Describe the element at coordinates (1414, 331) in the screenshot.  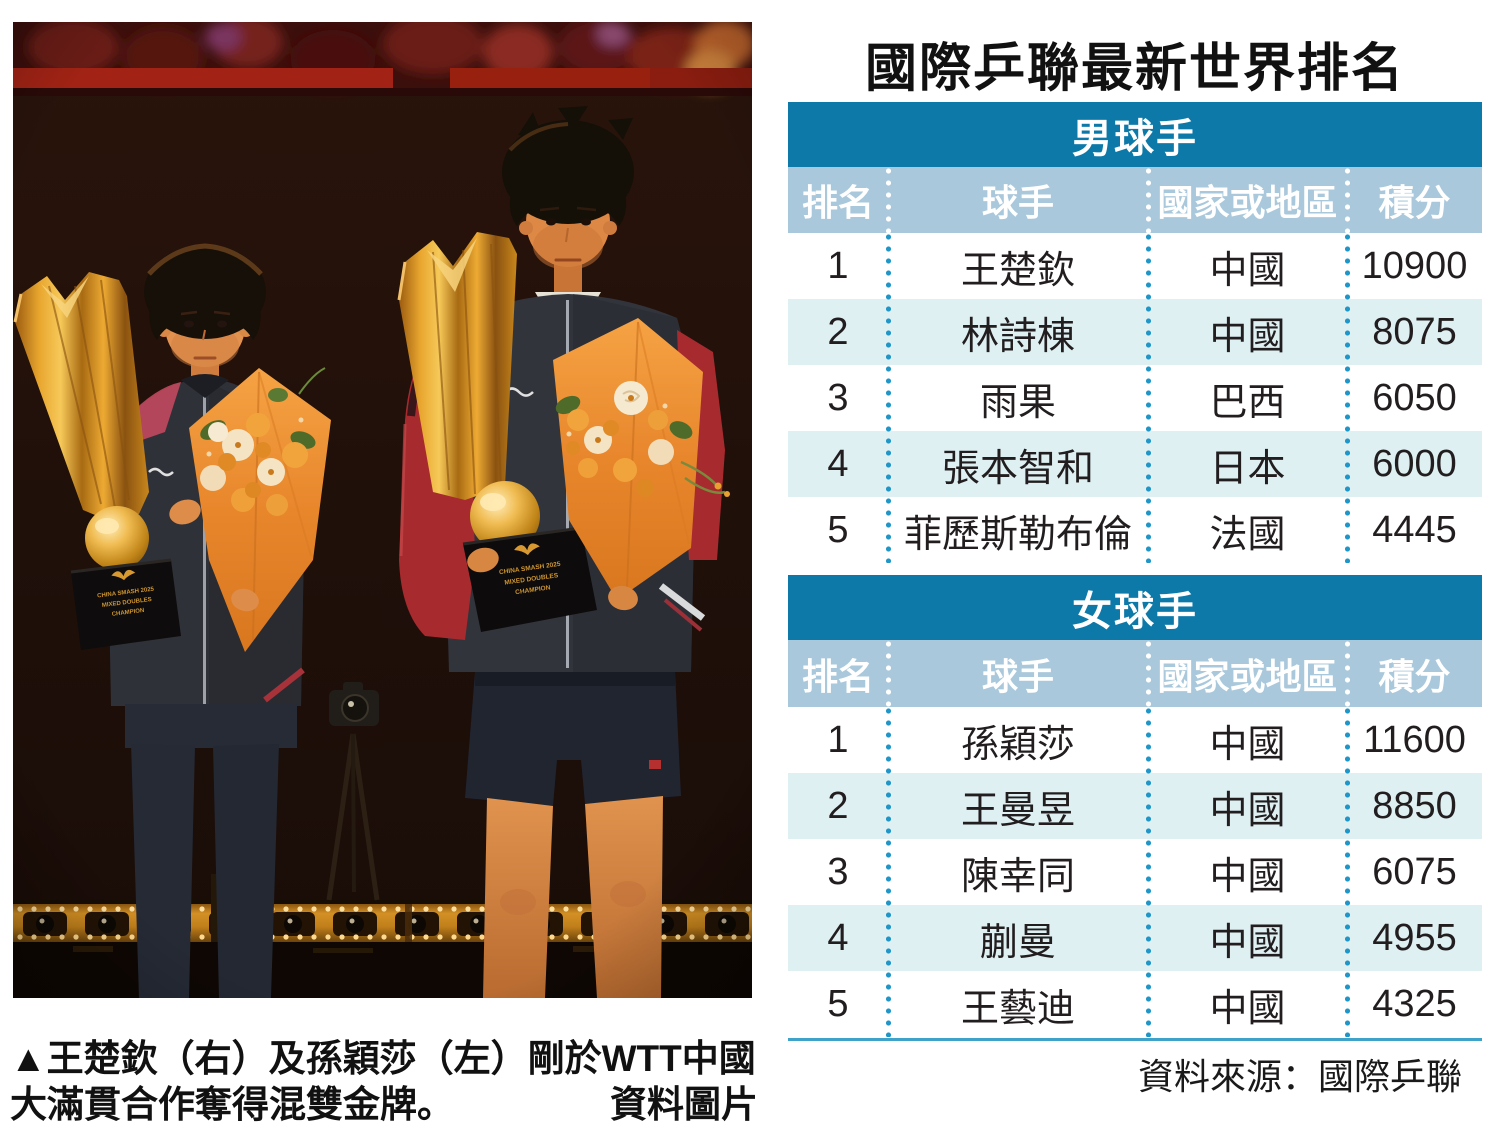
I see `cell-points: 8075` at that location.